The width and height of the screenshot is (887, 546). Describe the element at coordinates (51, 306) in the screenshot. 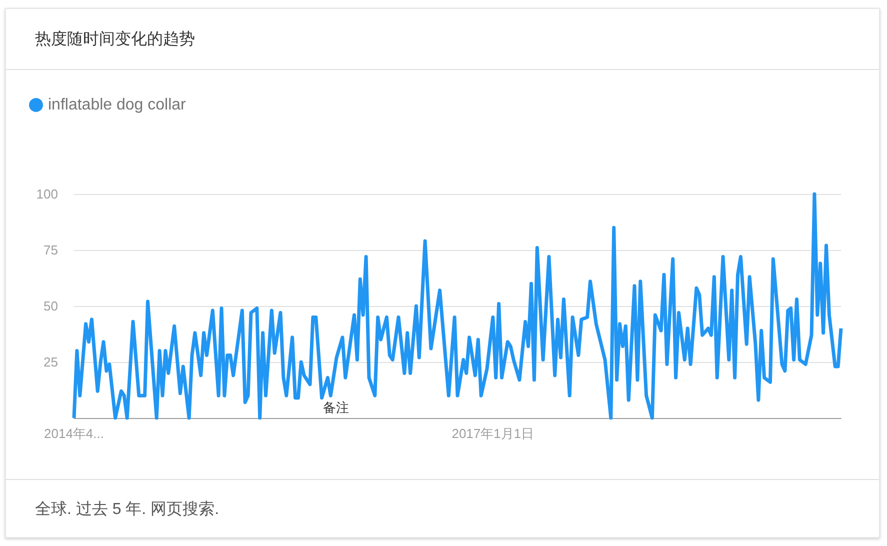

I see `y-tick-label: 50` at that location.